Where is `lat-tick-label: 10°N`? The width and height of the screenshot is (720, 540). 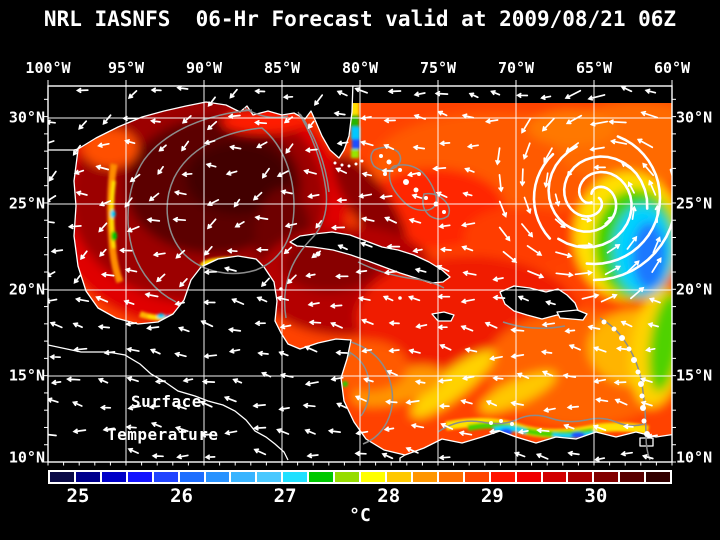
lat-tick-label: 10°N is located at coordinates (26, 457).